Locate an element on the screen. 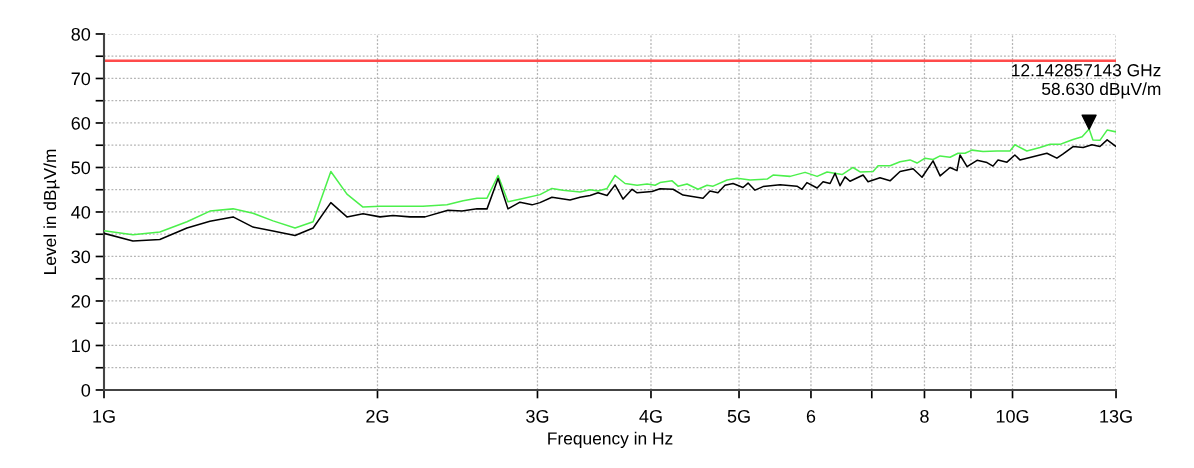 This screenshot has height=468, width=1194. x-tick-label: 5G is located at coordinates (738, 416).